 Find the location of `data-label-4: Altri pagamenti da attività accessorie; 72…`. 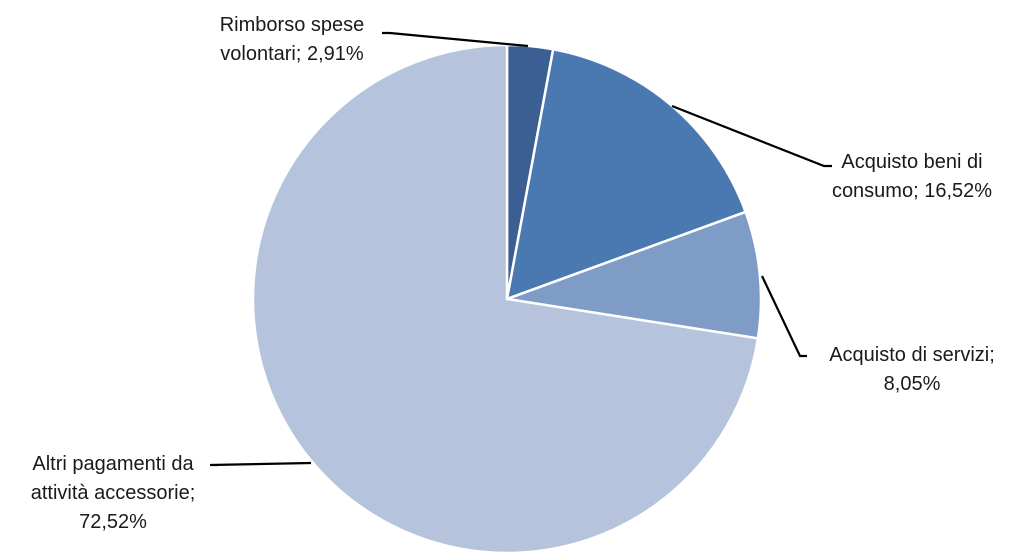

data-label-4: Altri pagamenti da attività accessorie; 72… is located at coordinates (113, 493).